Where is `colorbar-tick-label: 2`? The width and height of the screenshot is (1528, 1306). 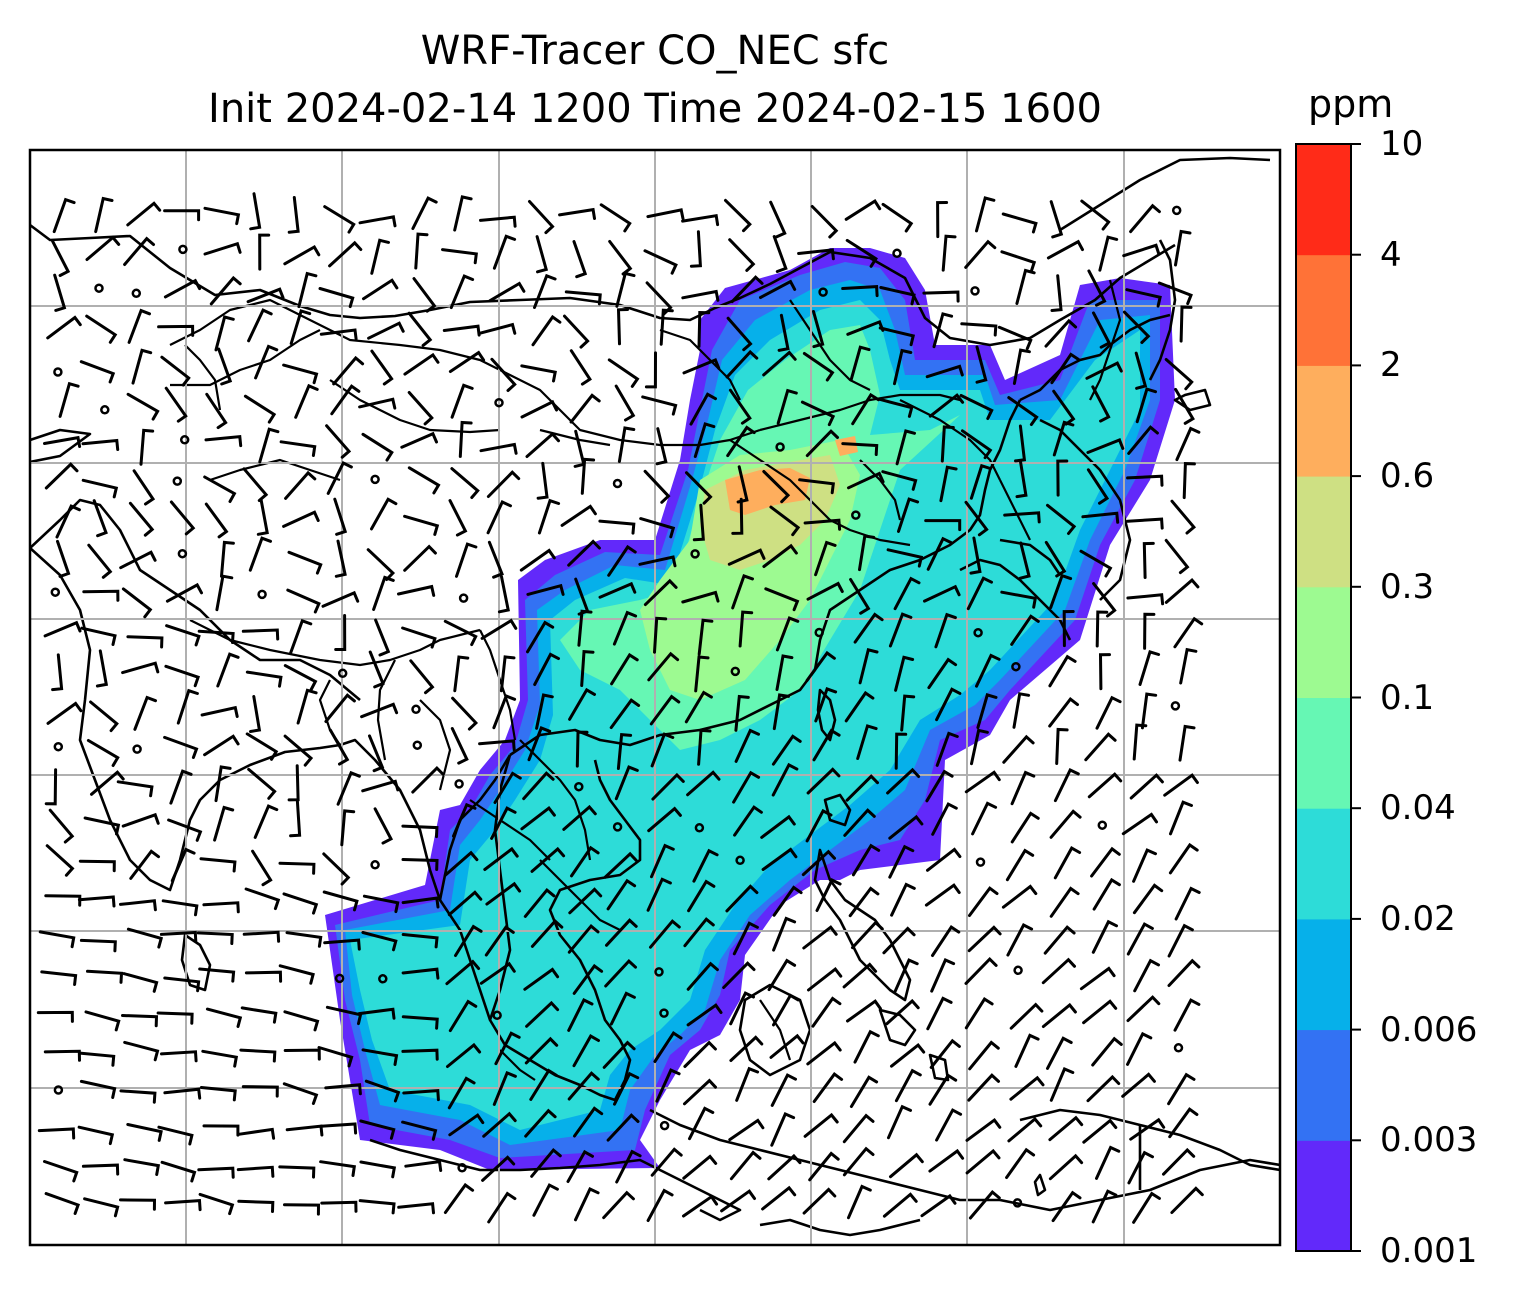
colorbar-tick-label: 2 is located at coordinates (1391, 365).